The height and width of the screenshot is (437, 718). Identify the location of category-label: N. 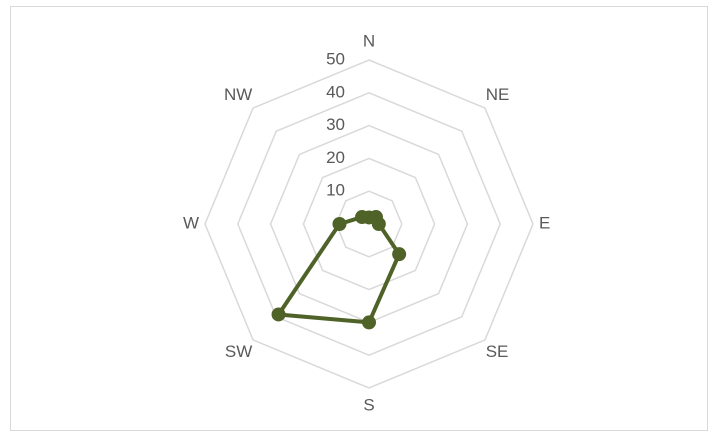
(369, 40).